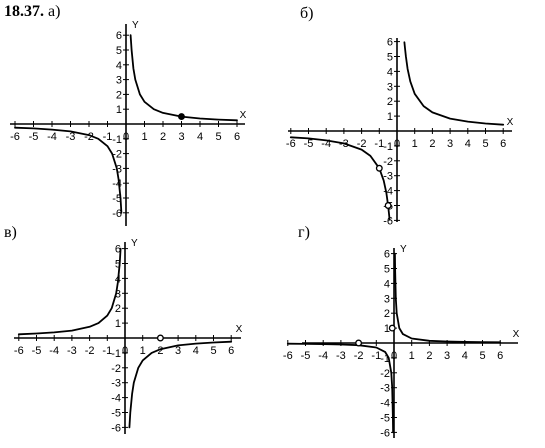  What do you see at coordinates (304, 232) in the screenshot?
I see `plot-g-label: г)` at bounding box center [304, 232].